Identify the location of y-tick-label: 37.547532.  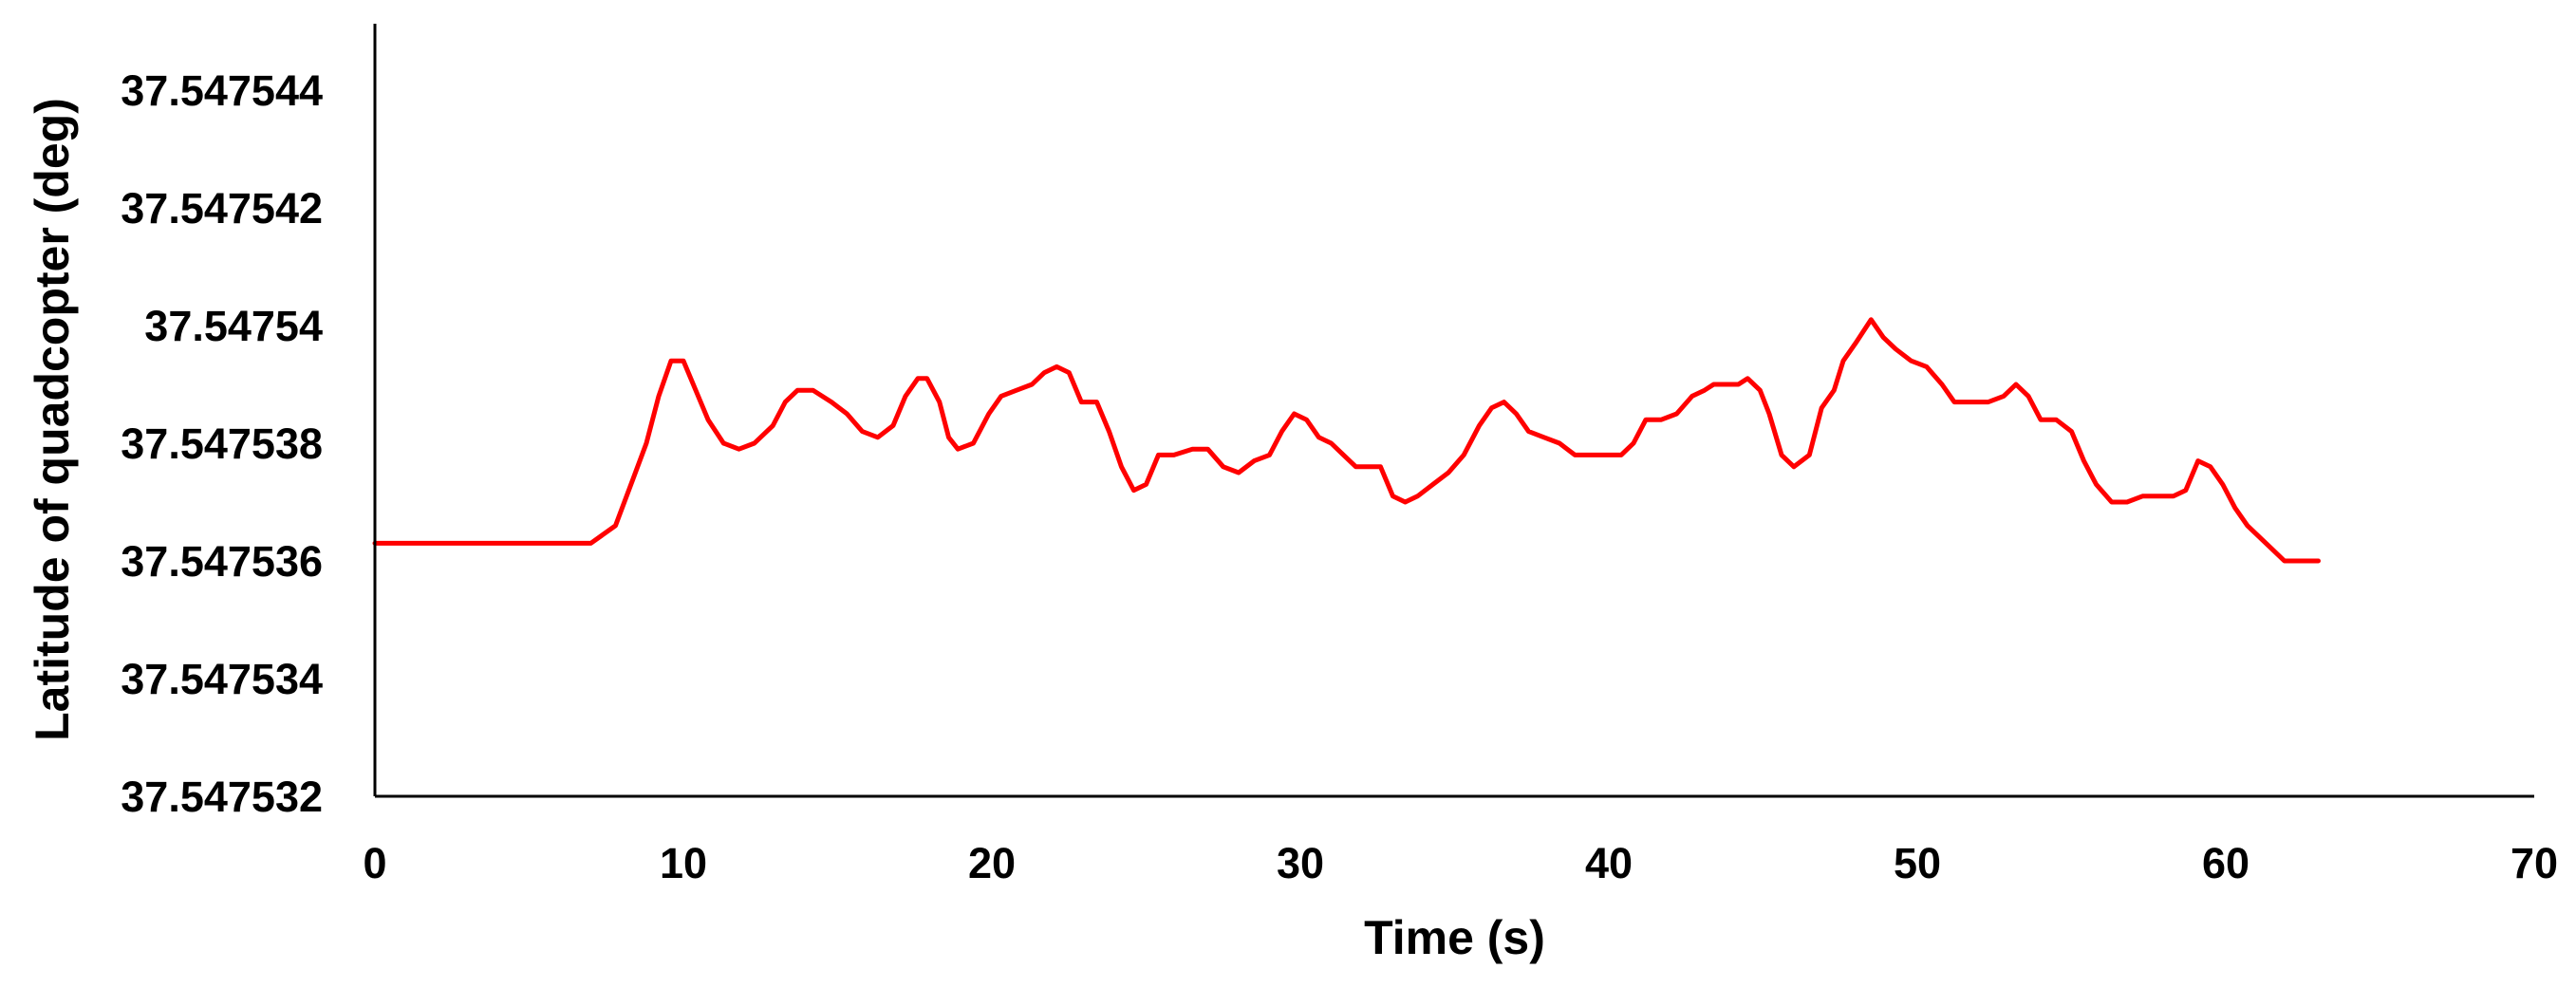
(222, 797).